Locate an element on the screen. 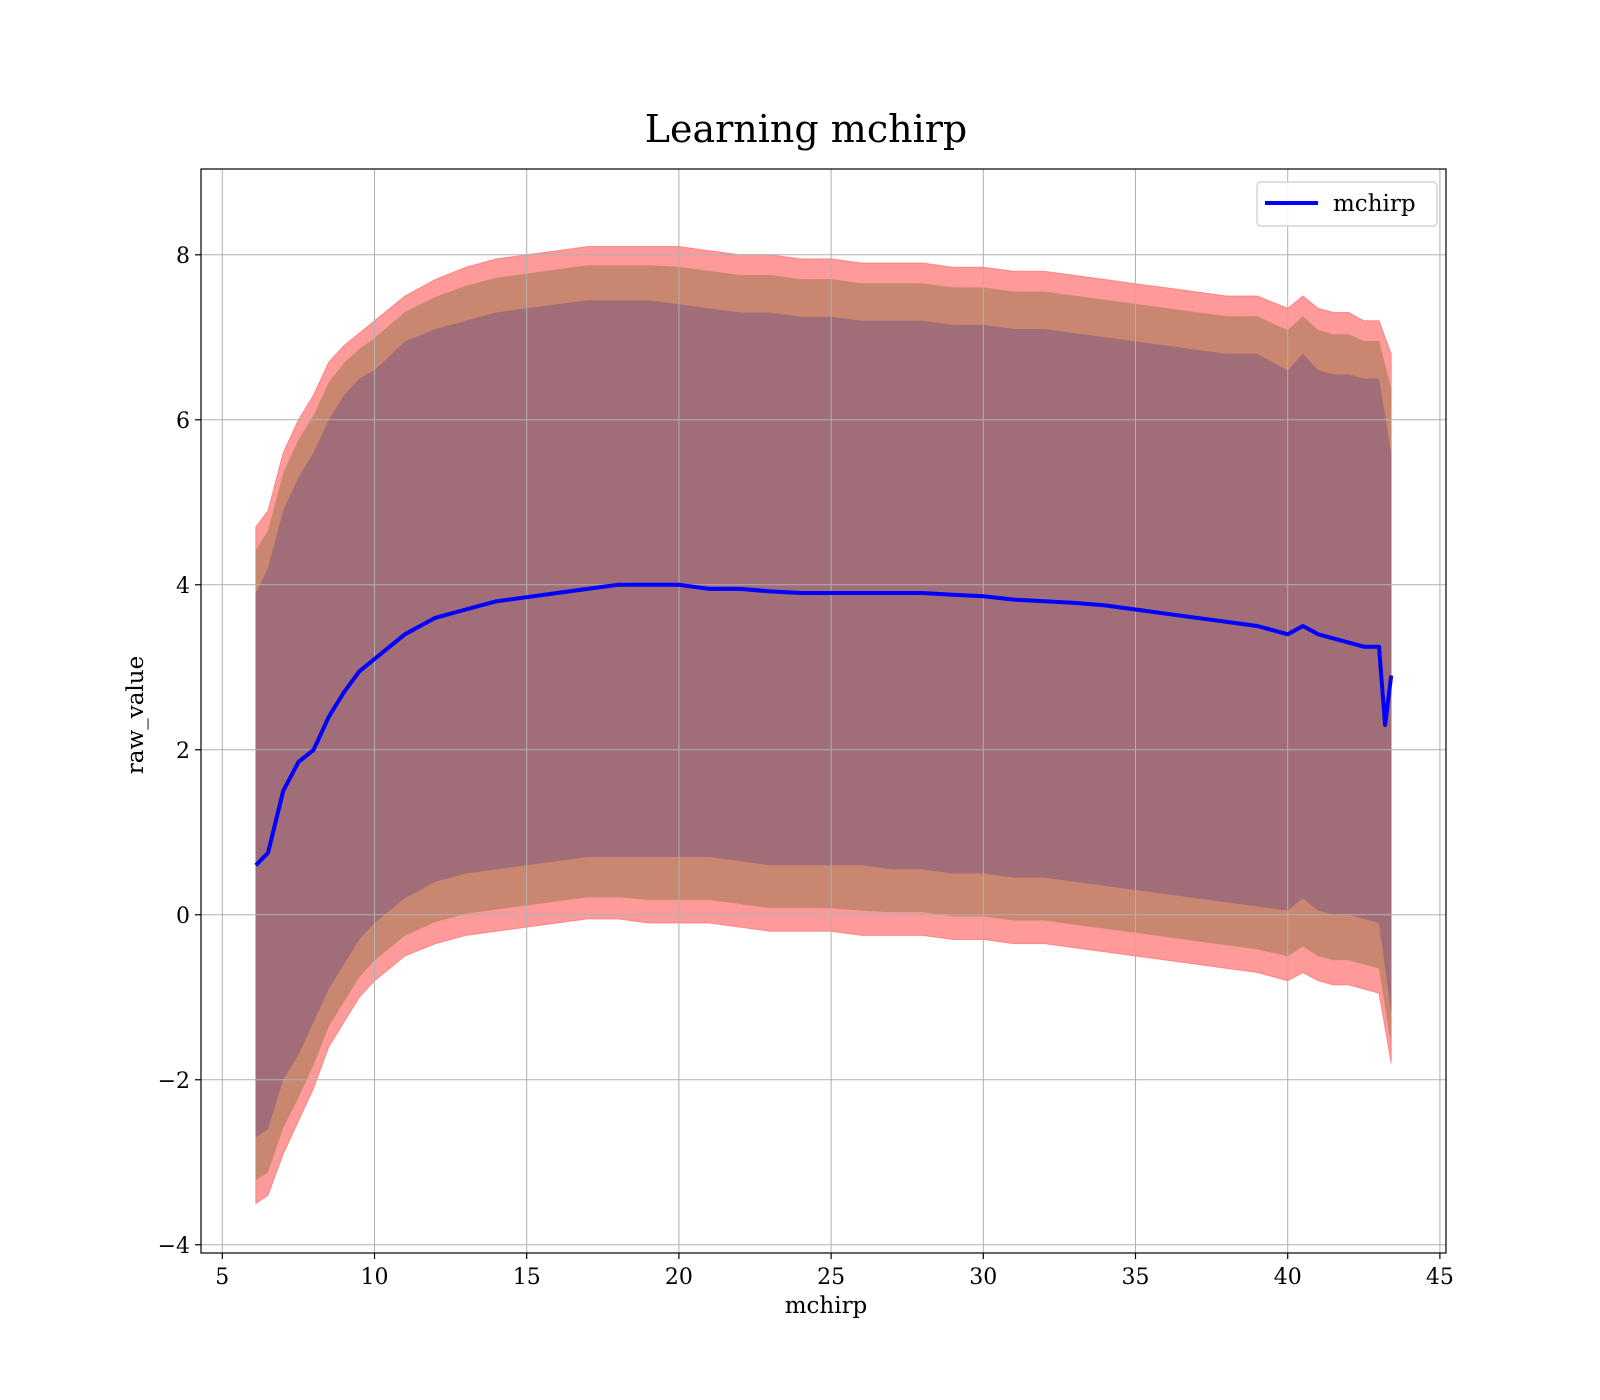 This screenshot has width=1600, height=1400. series-line-mchirp is located at coordinates (824, 724).